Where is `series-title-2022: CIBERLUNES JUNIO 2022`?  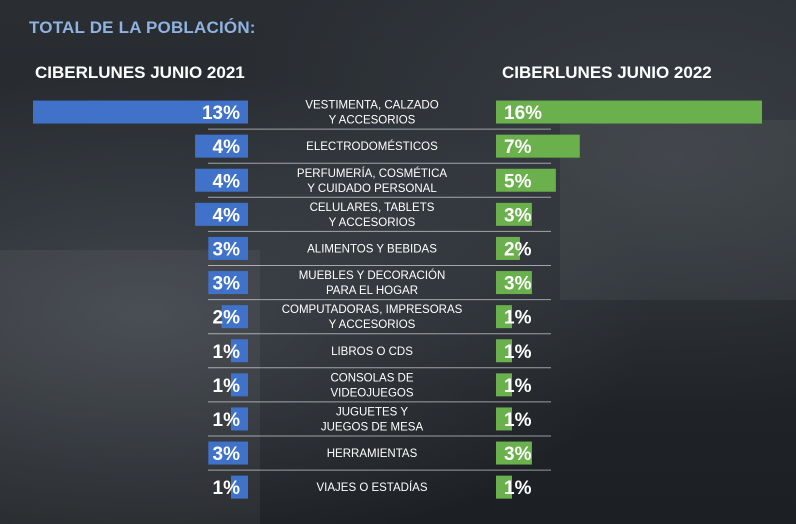
series-title-2022: CIBERLUNES JUNIO 2022 is located at coordinates (607, 72).